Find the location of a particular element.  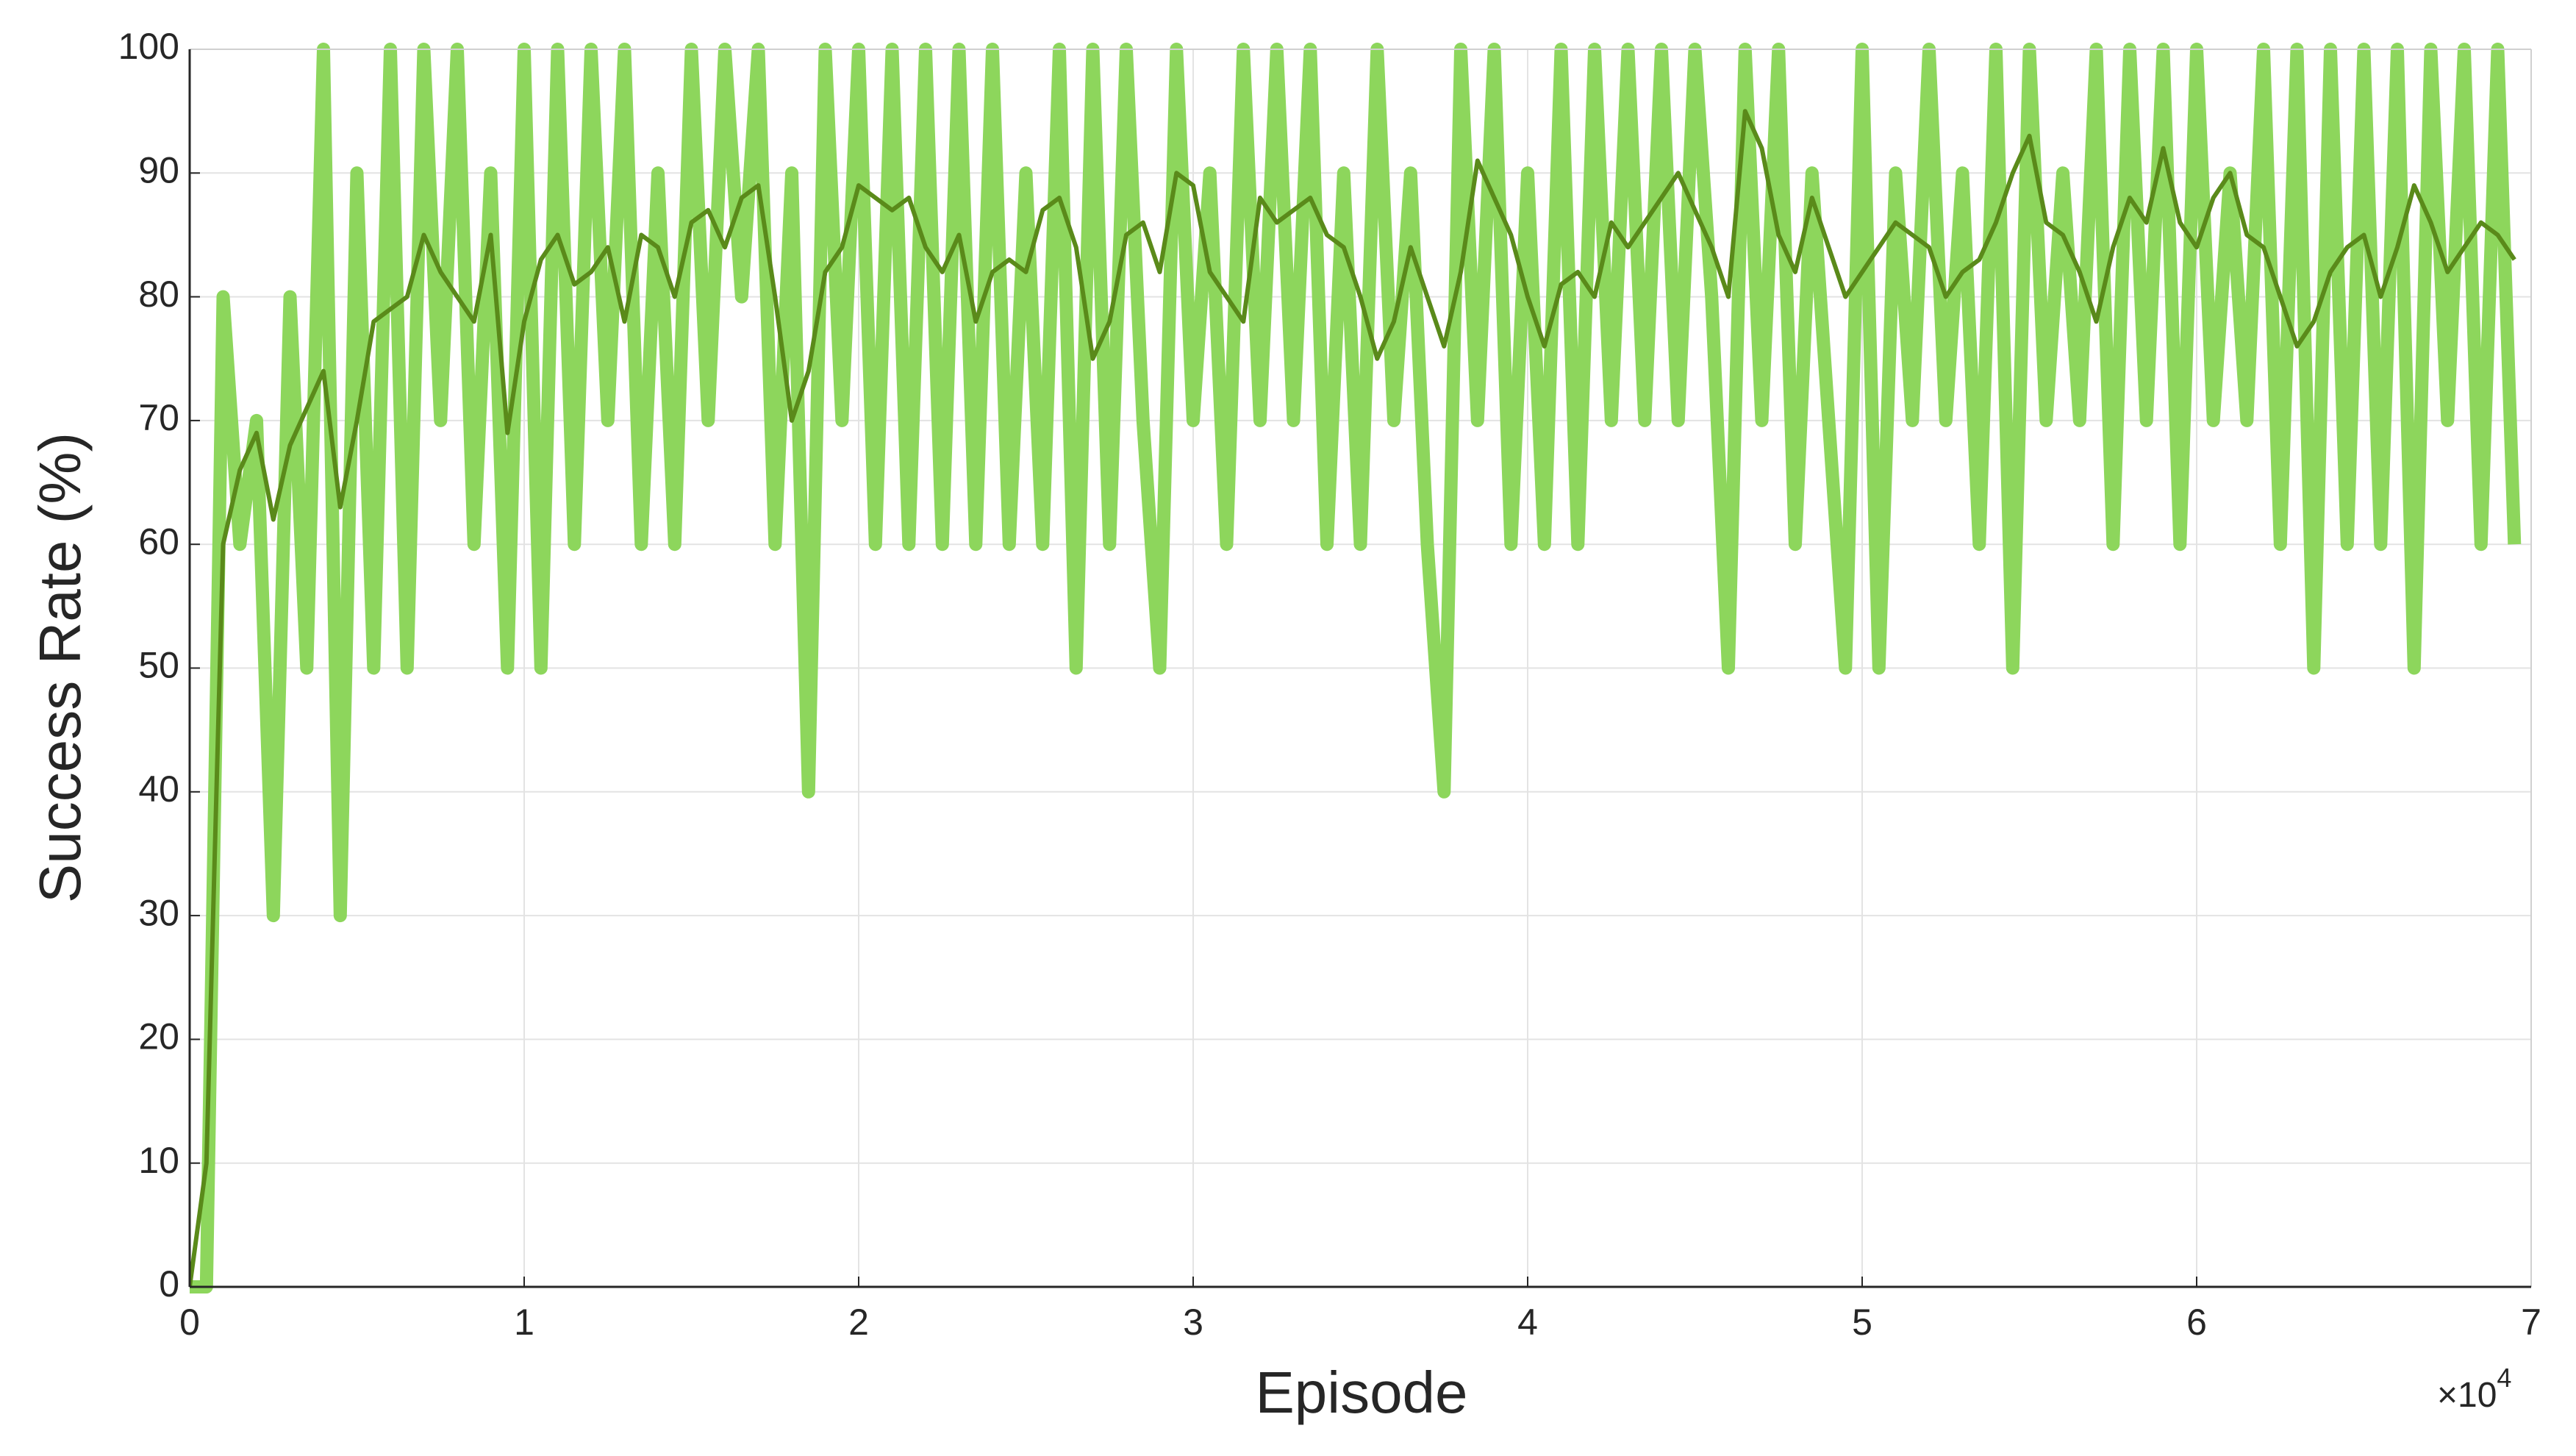

y-tick-label: 40 is located at coordinates (158, 789).